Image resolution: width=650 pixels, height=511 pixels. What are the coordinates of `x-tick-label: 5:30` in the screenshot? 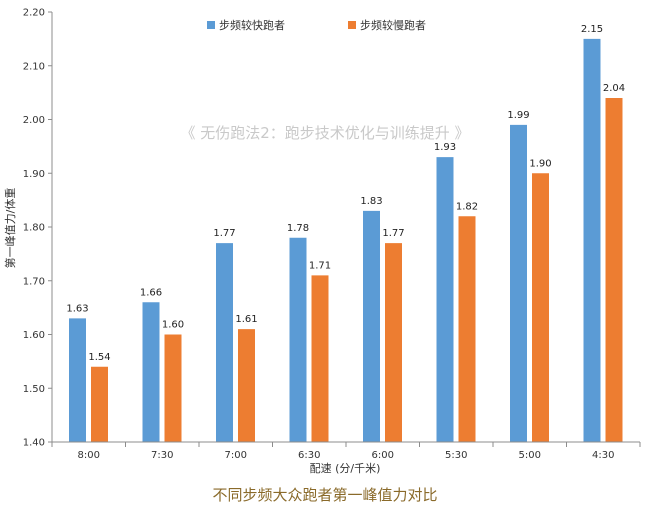 It's located at (456, 455).